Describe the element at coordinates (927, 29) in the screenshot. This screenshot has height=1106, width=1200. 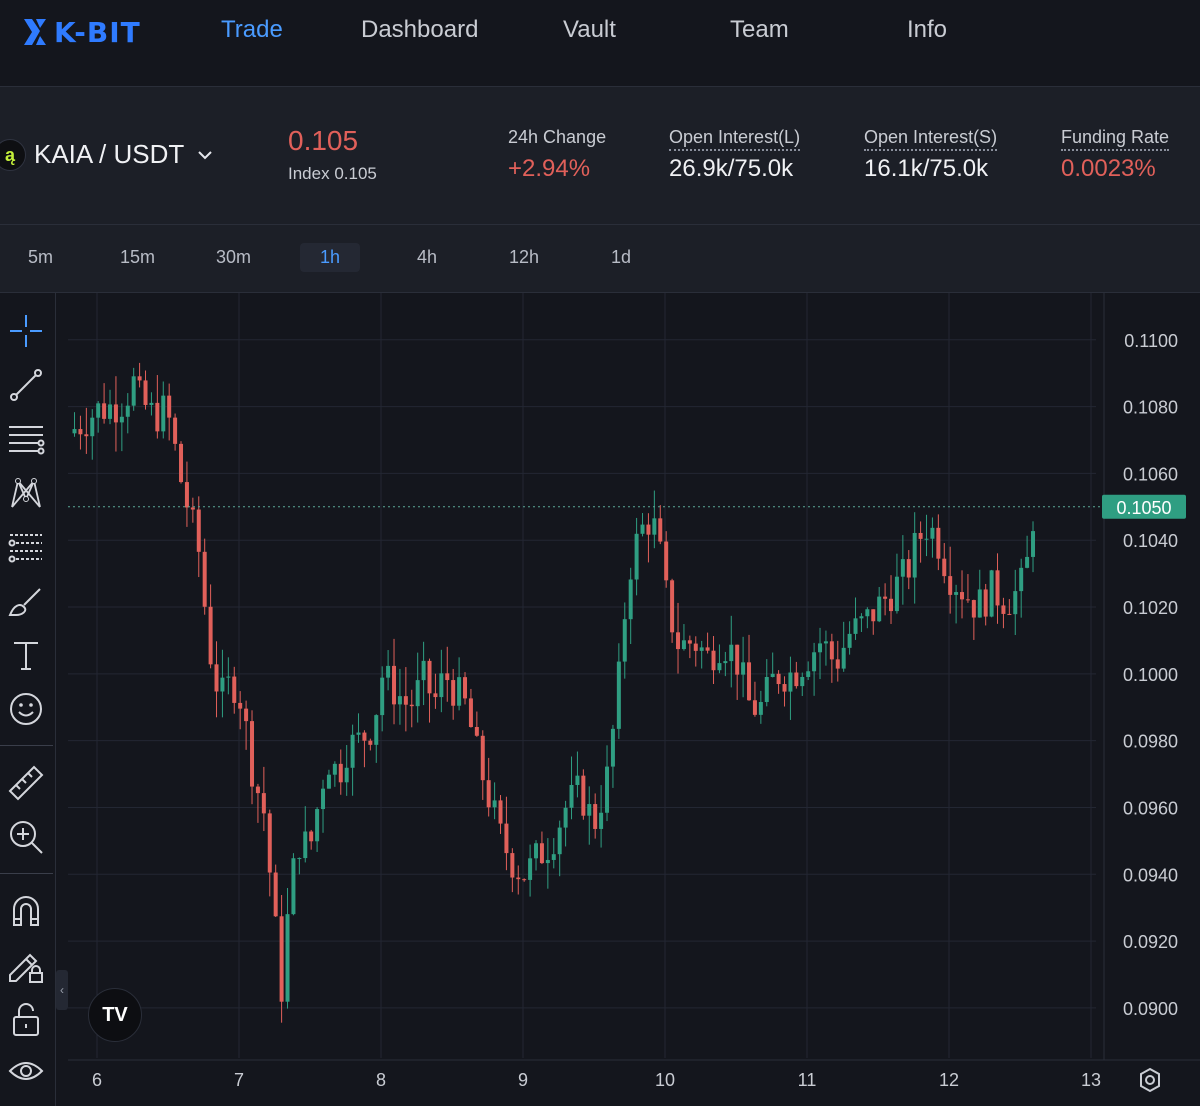
I see `nav-info: Info` at that location.